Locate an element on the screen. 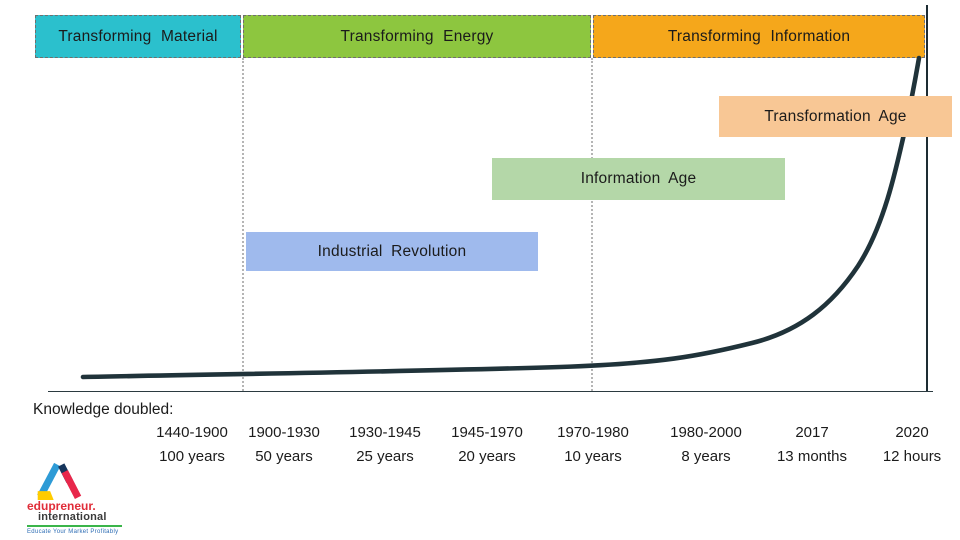 Image resolution: width=960 pixels, height=540 pixels. phase-band-label: Transforming Information is located at coordinates (759, 36).